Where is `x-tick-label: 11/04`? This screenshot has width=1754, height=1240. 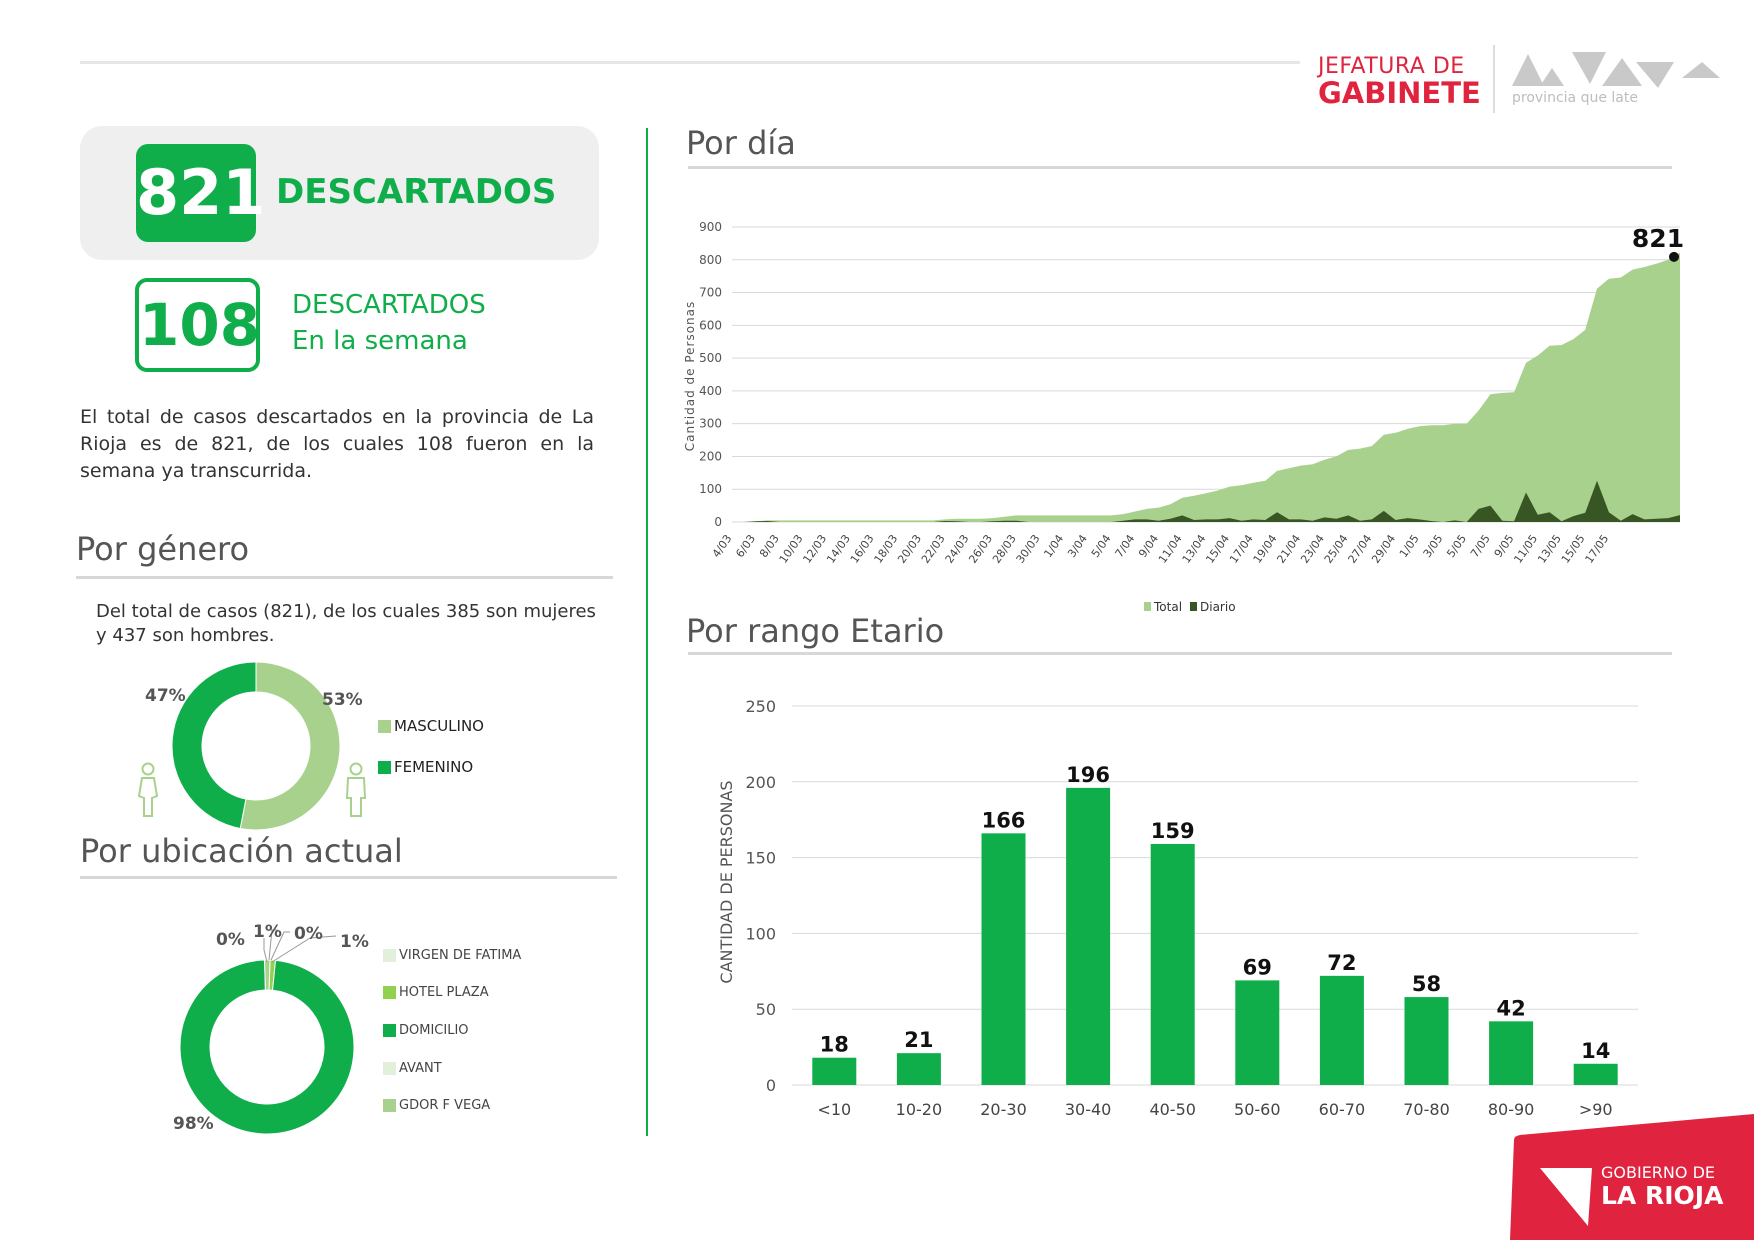
x-tick-label: 11/04 is located at coordinates (1170, 548).